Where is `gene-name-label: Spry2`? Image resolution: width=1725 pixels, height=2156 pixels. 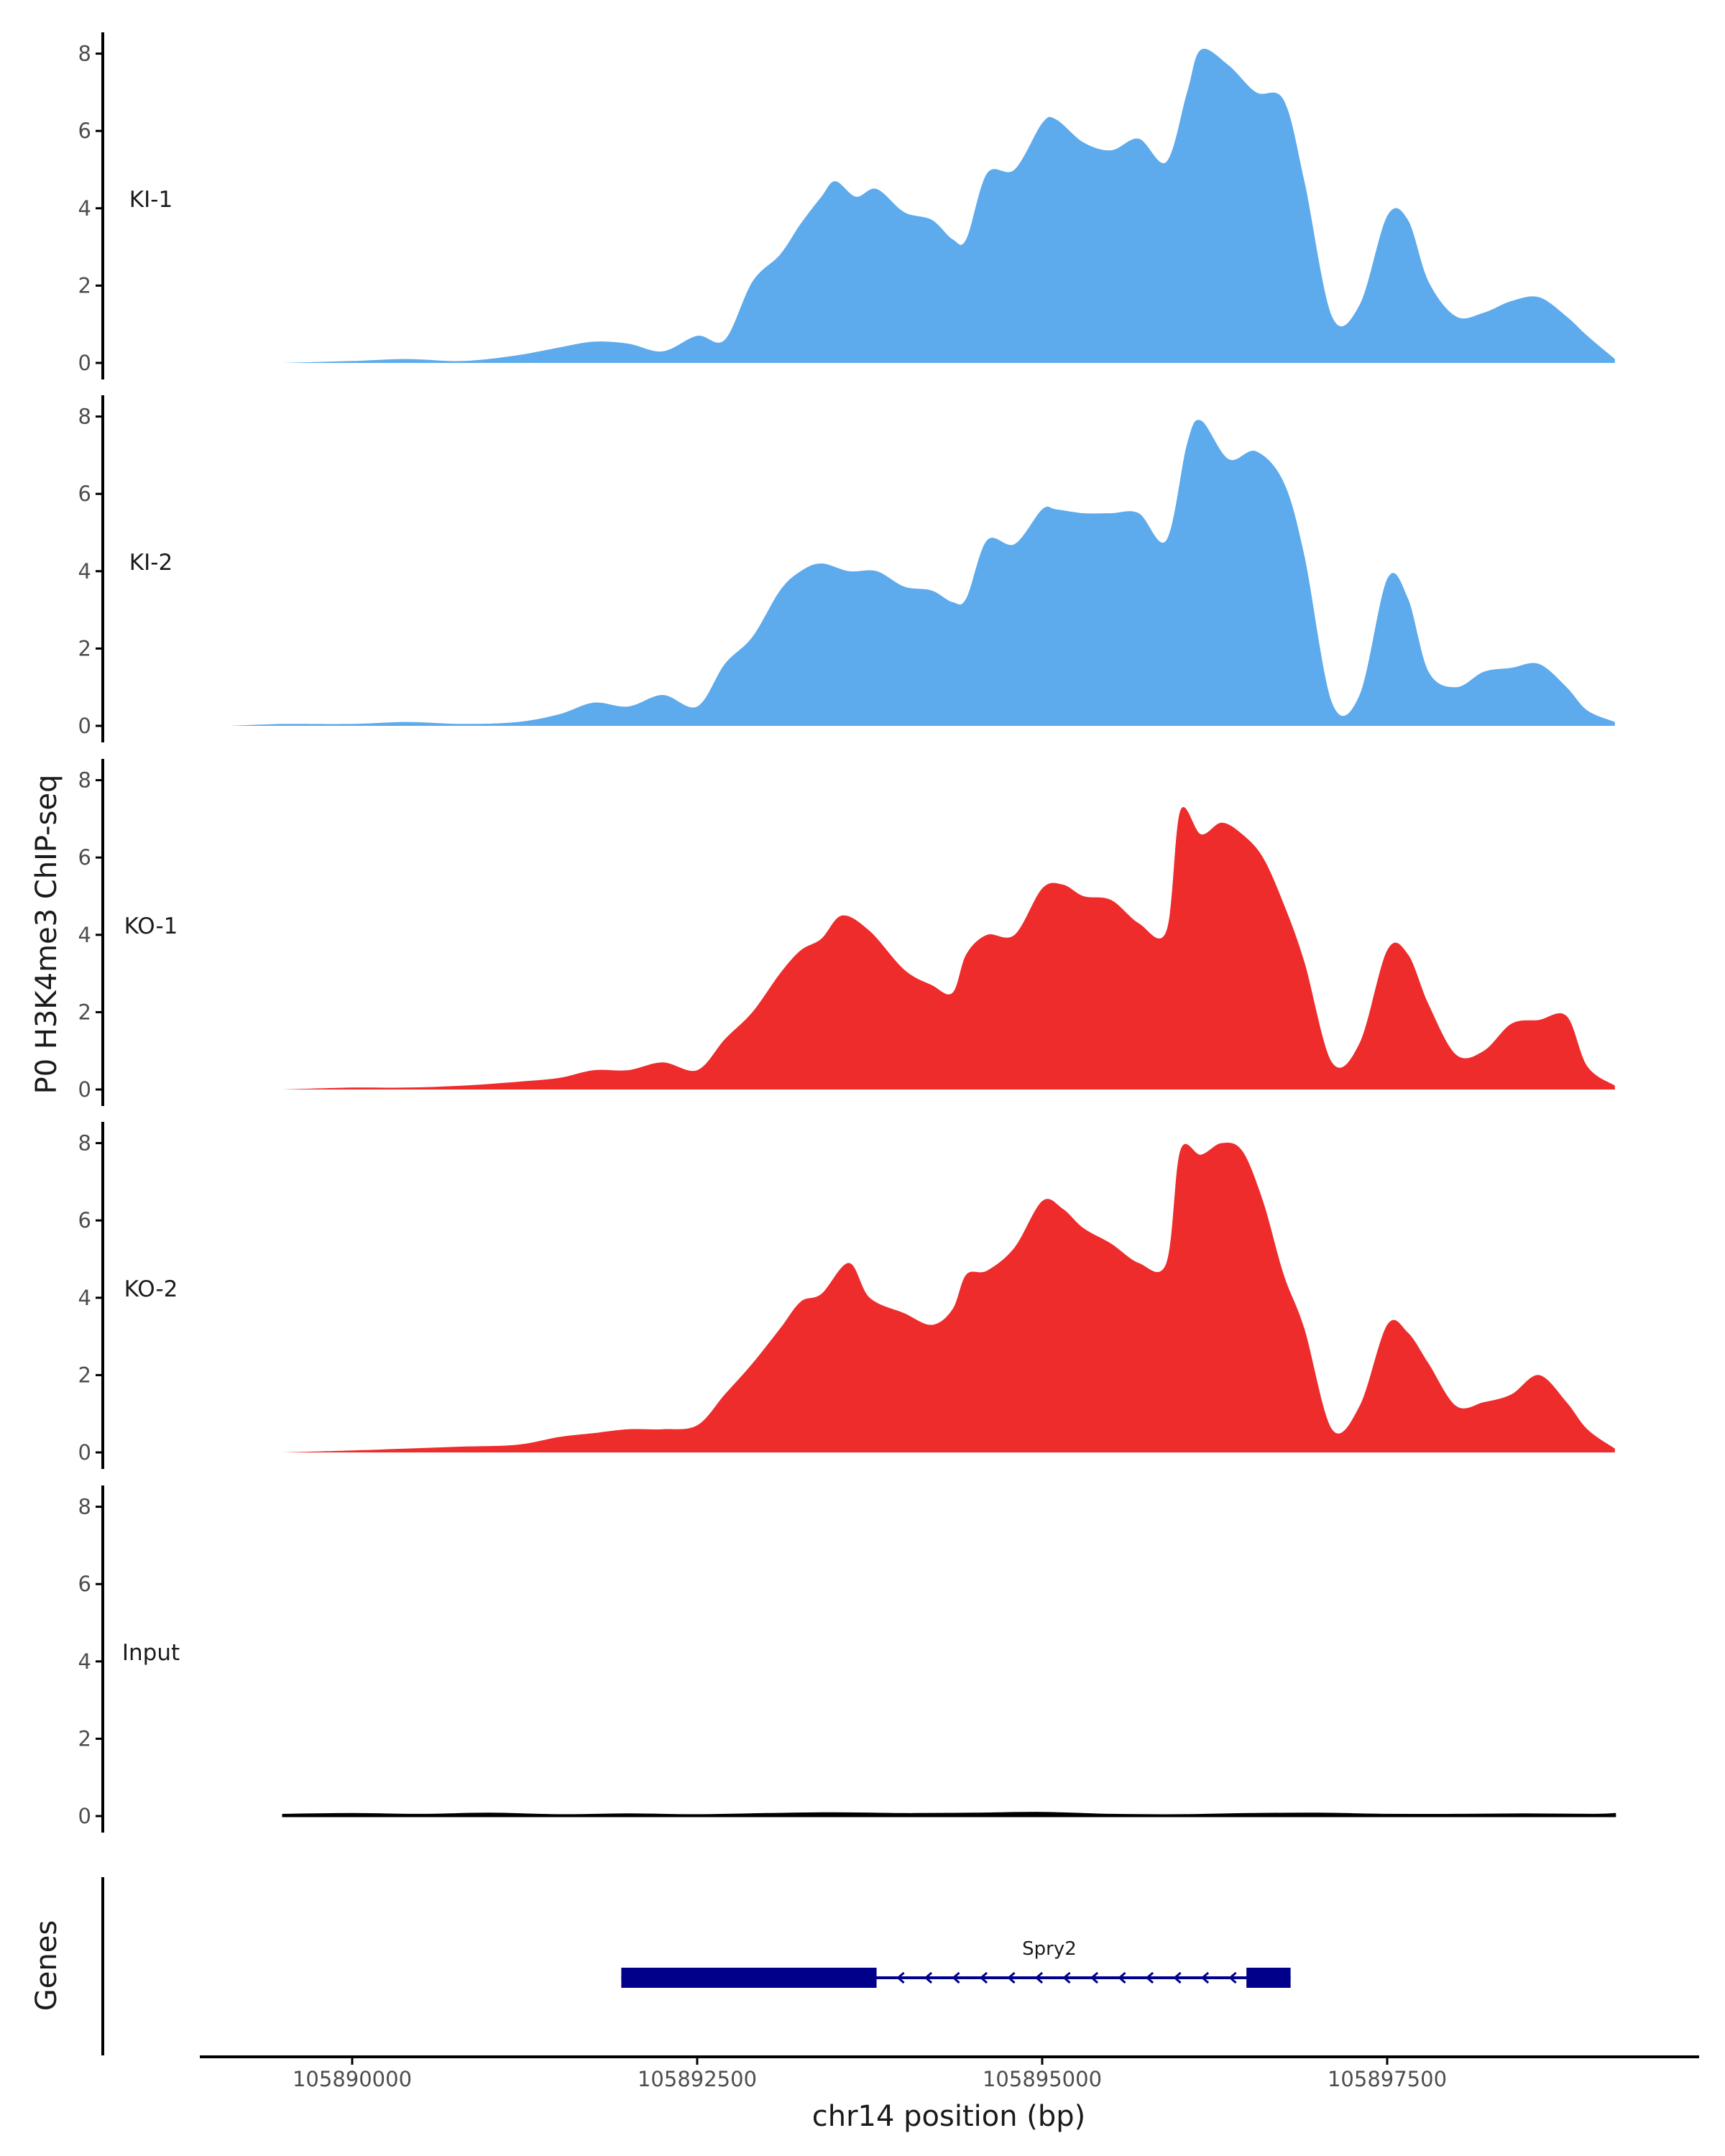
gene-name-label: Spry2 is located at coordinates (1049, 1949).